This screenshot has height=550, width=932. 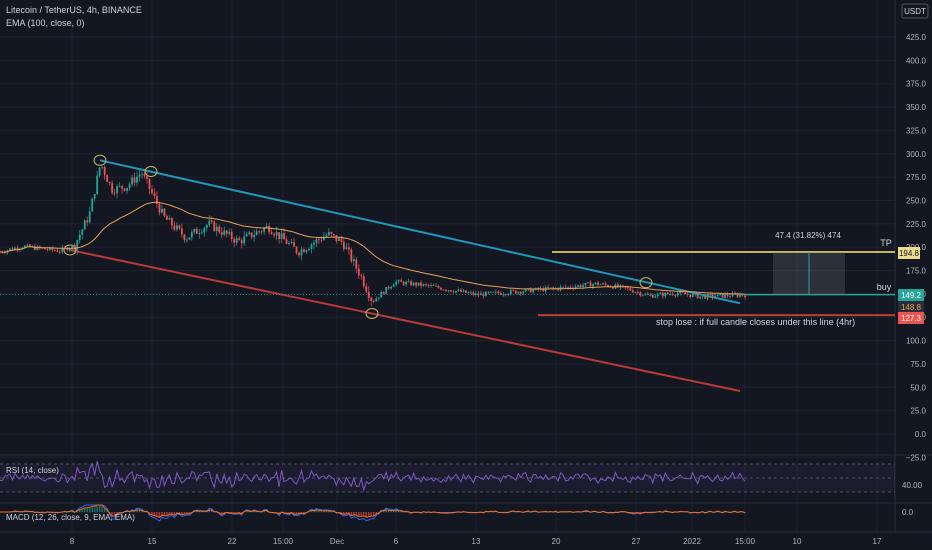 What do you see at coordinates (373, 476) in the screenshot?
I see `rsi-line` at bounding box center [373, 476].